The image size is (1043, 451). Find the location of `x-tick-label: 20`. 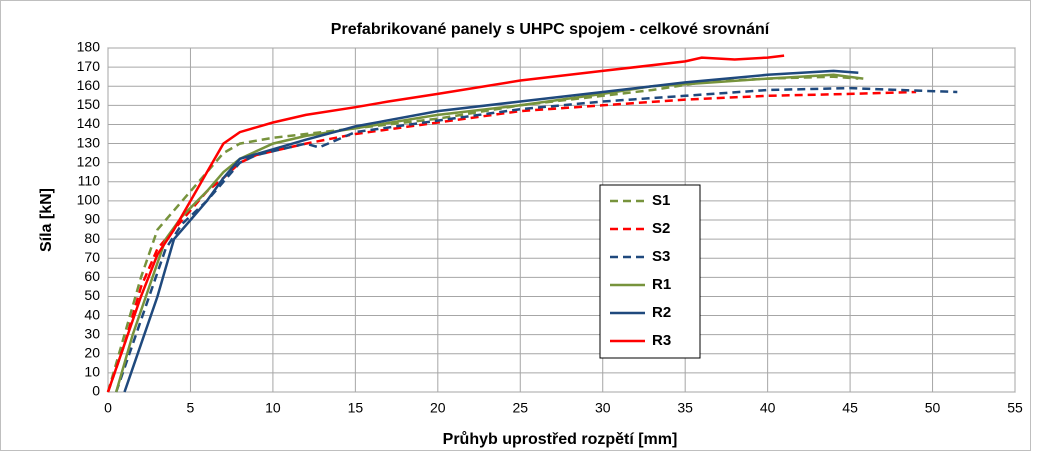

x-tick-label: 20 is located at coordinates (438, 408).